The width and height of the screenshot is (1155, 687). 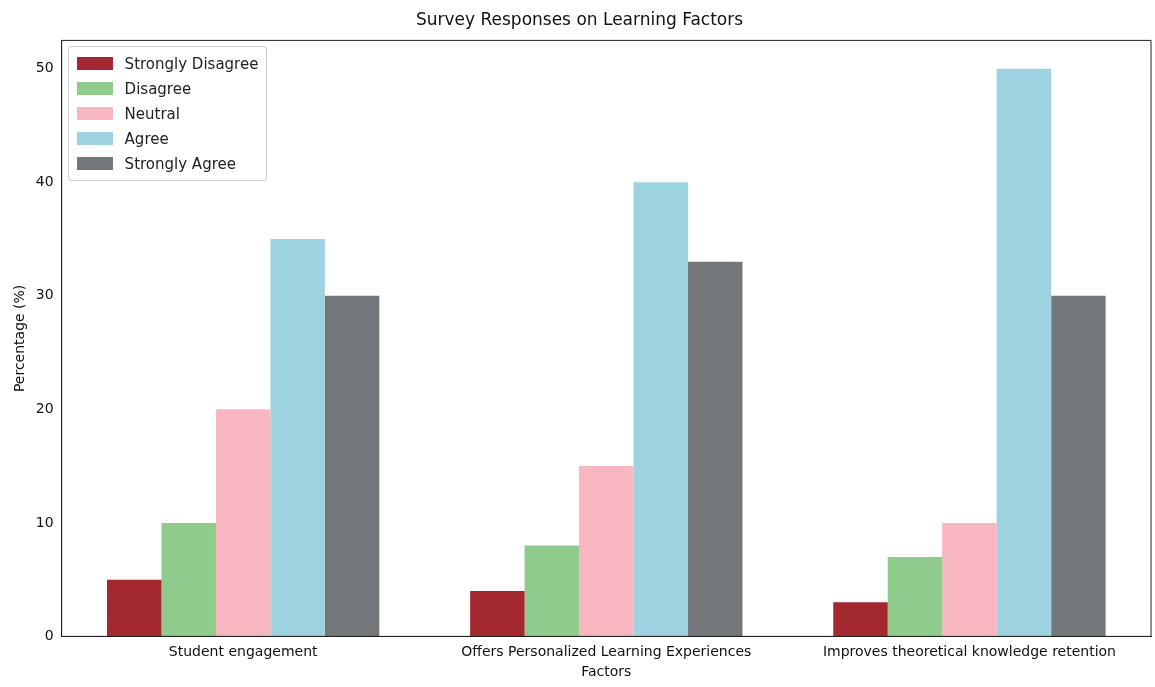 What do you see at coordinates (146, 138) in the screenshot?
I see `legend-label: Agree` at bounding box center [146, 138].